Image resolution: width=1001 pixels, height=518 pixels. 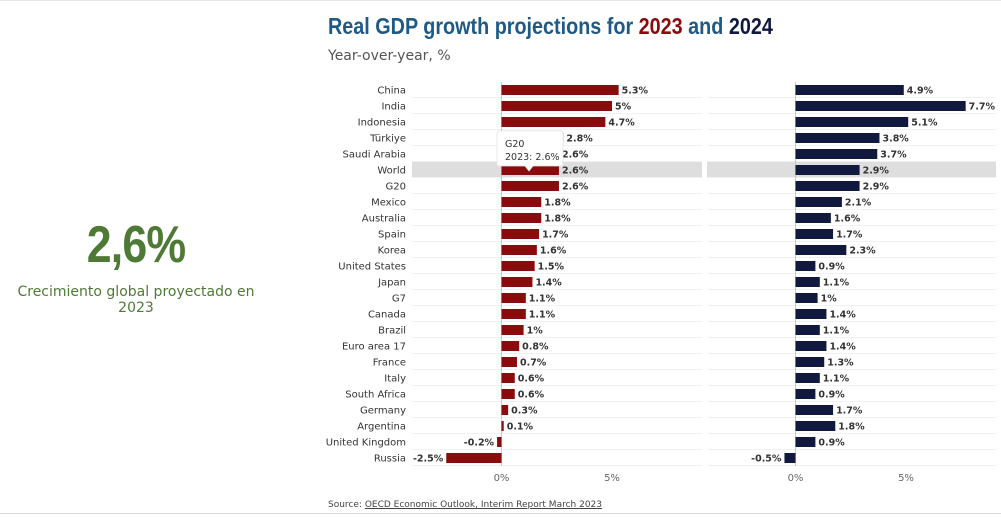 I want to click on value-label-2023-world: 2.6%, so click(x=575, y=171).